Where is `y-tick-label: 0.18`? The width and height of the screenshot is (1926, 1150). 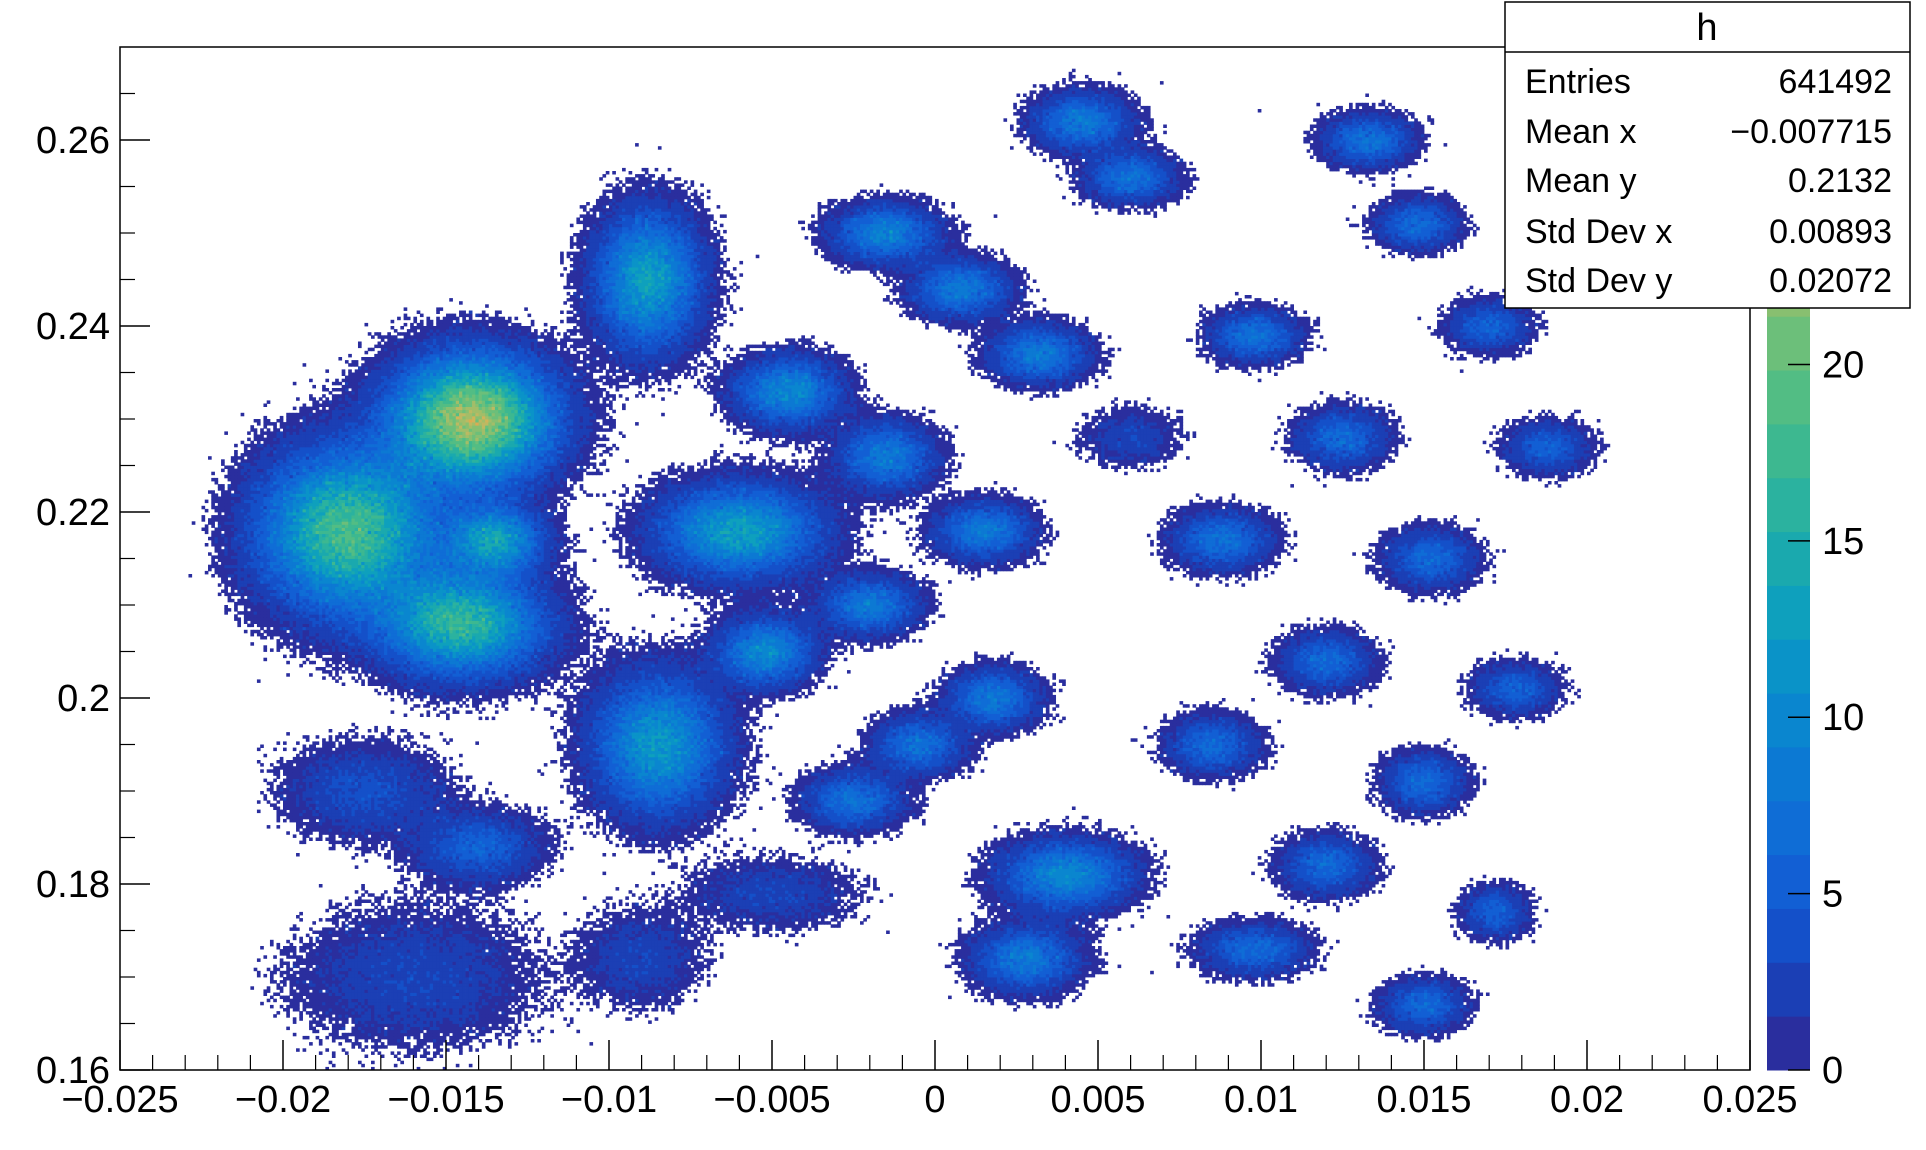
y-tick-label: 0.18 is located at coordinates (73, 885).